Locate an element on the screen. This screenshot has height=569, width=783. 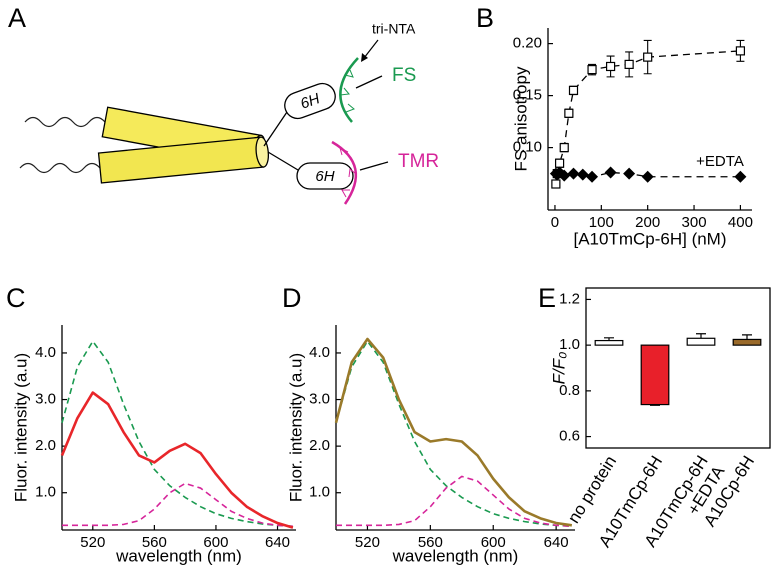
panel-letter: A is located at coordinates (17, 18).